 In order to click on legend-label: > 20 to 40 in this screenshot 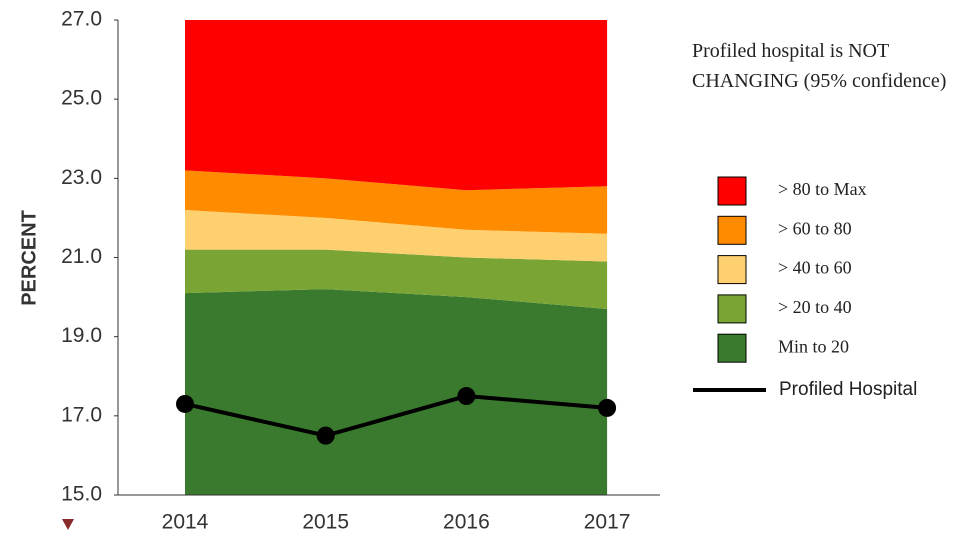, I will do `click(815, 307)`.